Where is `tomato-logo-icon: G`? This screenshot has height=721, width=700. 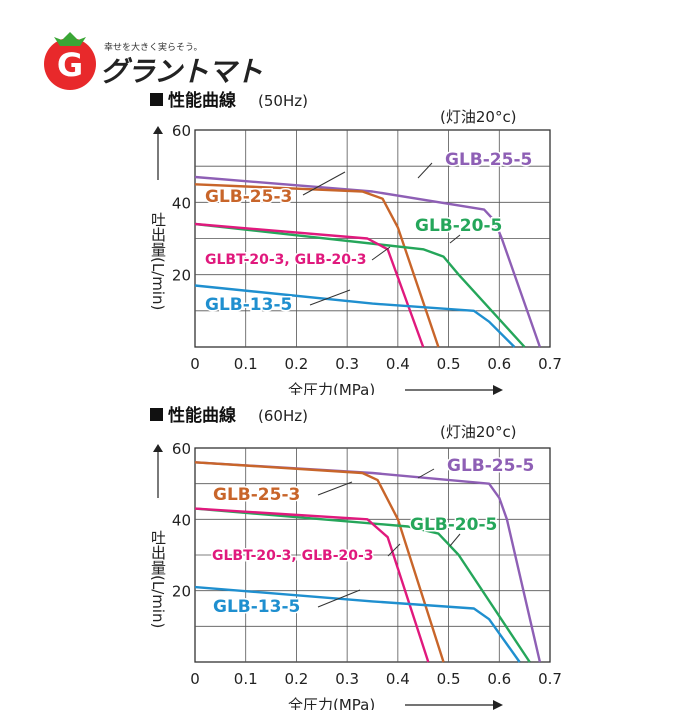 tomato-logo-icon: G is located at coordinates (70, 61).